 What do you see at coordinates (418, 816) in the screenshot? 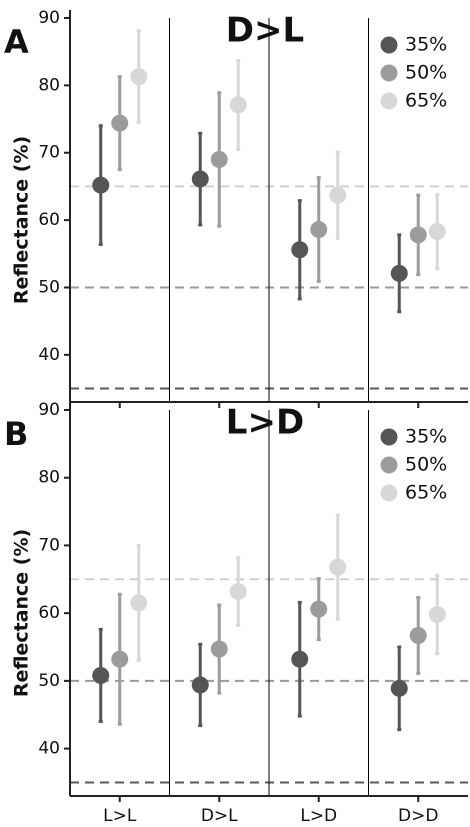
I see `x-tick-label: D>D` at bounding box center [418, 816].